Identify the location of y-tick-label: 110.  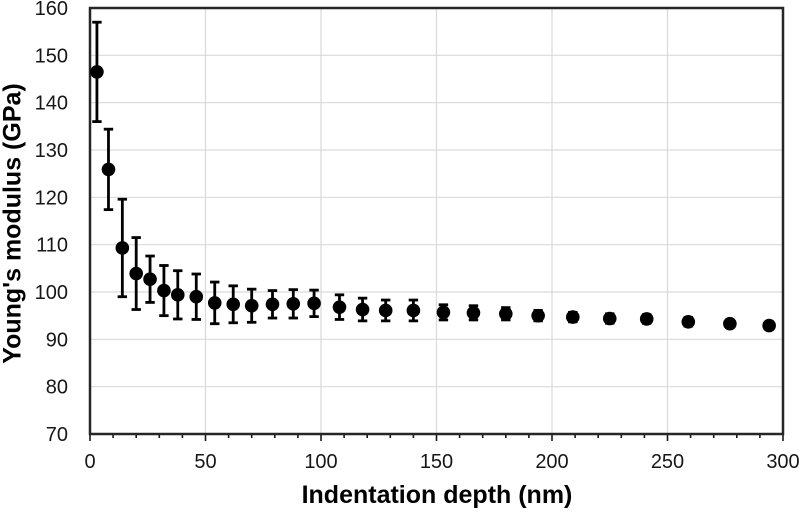
(52, 246).